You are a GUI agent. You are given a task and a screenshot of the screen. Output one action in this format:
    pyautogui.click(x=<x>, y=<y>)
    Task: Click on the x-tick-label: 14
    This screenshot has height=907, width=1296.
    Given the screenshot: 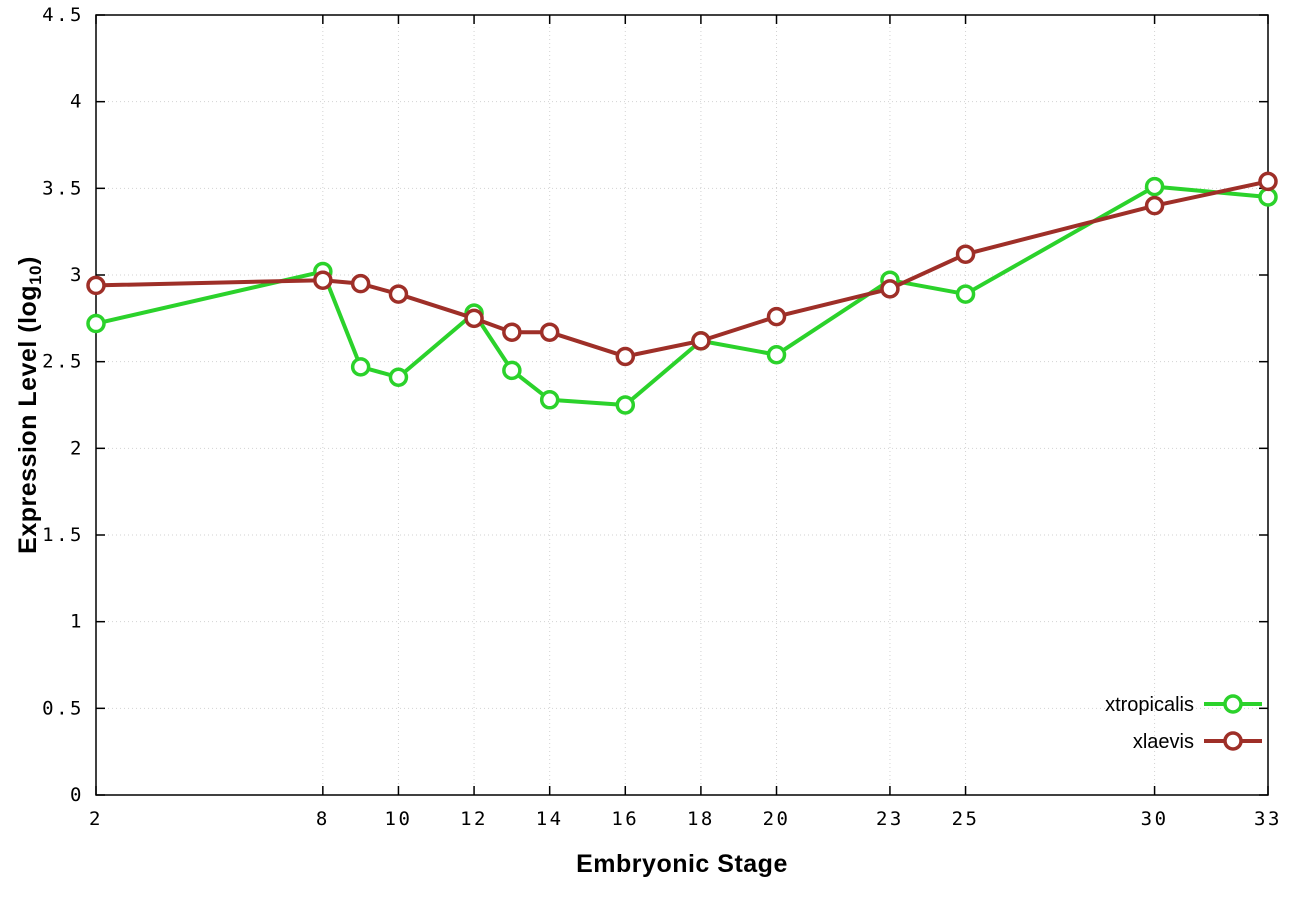 What is the action you would take?
    pyautogui.click(x=550, y=819)
    